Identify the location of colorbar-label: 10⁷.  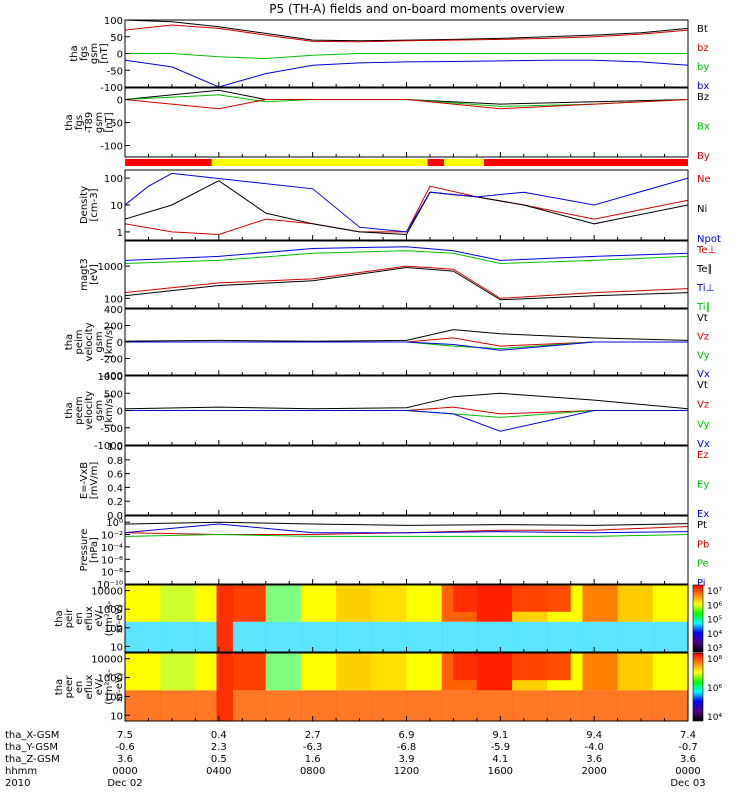
(714, 592).